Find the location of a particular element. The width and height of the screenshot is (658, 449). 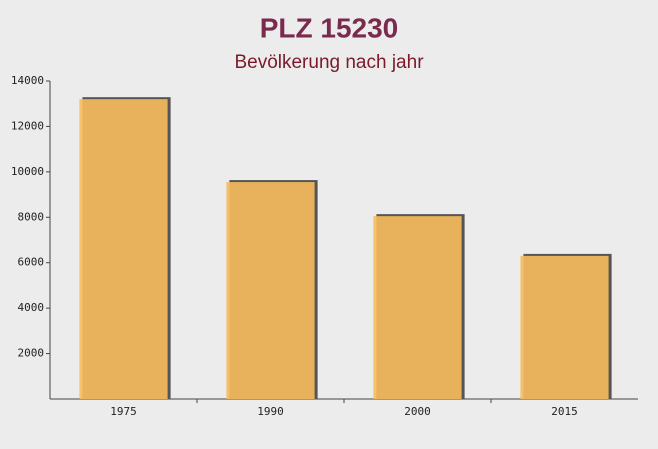

x-tick-label: 2015 is located at coordinates (564, 411).